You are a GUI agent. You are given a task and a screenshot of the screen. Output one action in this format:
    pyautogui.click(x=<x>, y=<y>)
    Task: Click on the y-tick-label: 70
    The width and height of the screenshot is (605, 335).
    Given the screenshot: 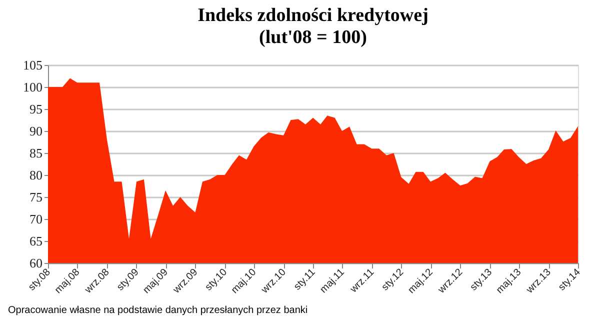 What is the action you would take?
    pyautogui.click(x=36, y=219)
    